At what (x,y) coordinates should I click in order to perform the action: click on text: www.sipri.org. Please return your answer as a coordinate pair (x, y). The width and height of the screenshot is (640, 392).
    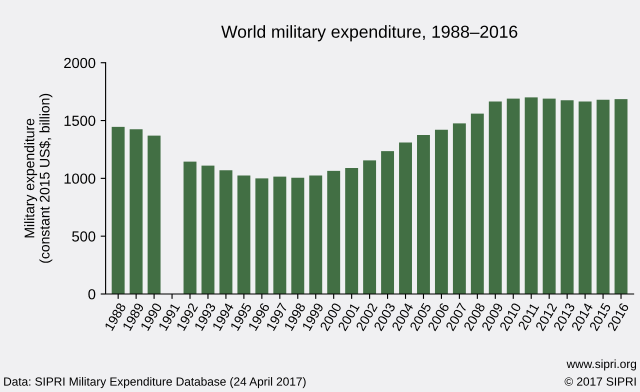
    Looking at the image, I should click on (601, 364).